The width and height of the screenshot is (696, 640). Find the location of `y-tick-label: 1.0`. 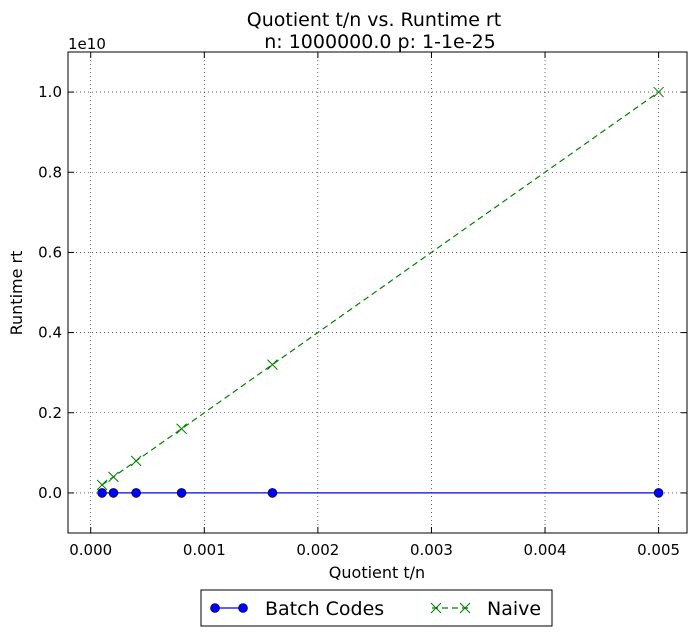

y-tick-label: 1.0 is located at coordinates (50, 92).